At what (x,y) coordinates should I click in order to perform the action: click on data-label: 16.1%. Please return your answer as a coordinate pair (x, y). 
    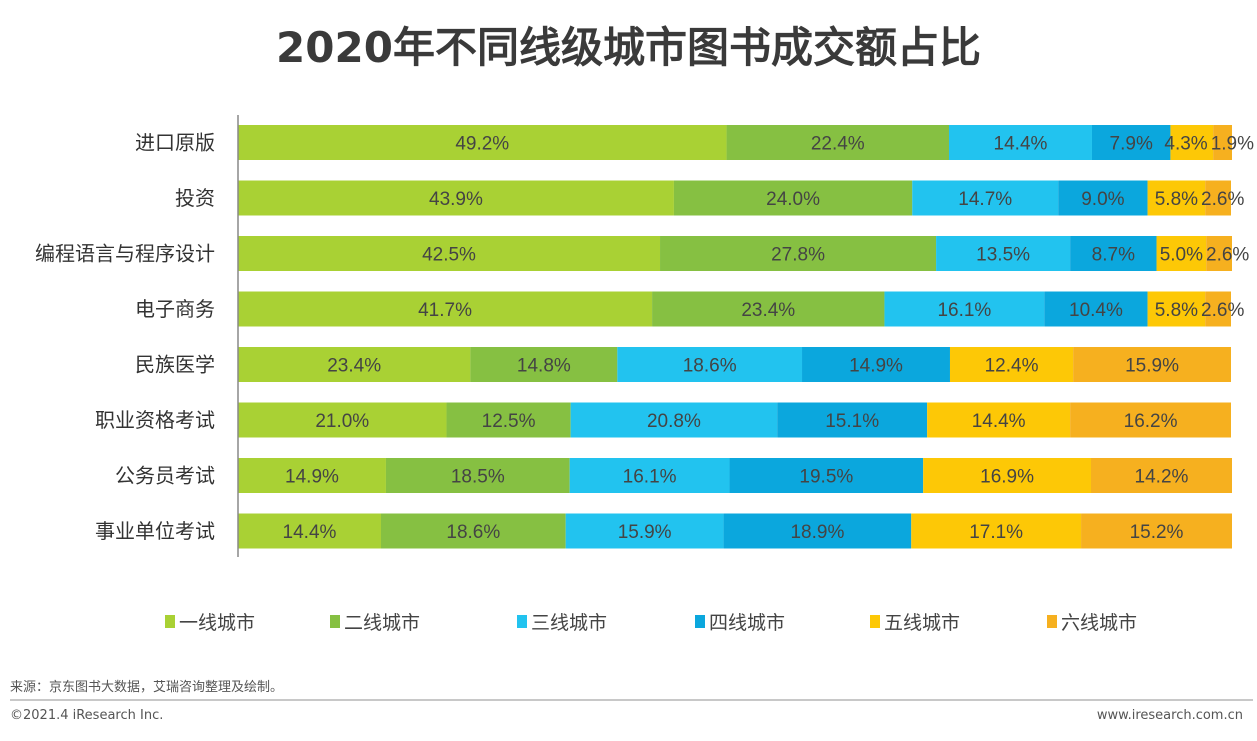
    Looking at the image, I should click on (964, 310).